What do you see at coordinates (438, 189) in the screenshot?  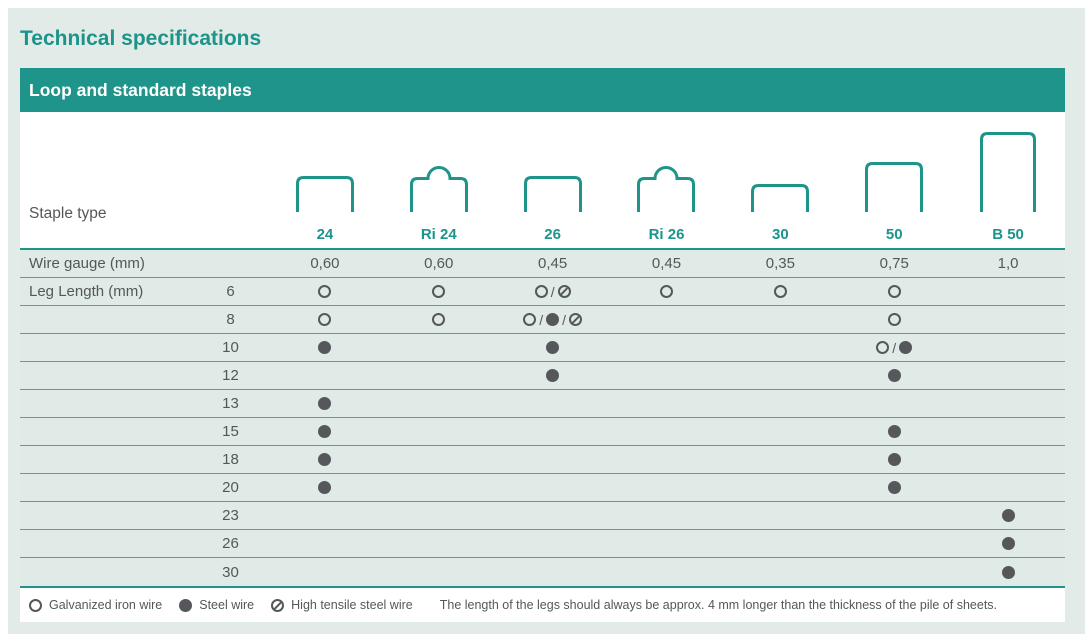 I see `staple-ri24-icon` at bounding box center [438, 189].